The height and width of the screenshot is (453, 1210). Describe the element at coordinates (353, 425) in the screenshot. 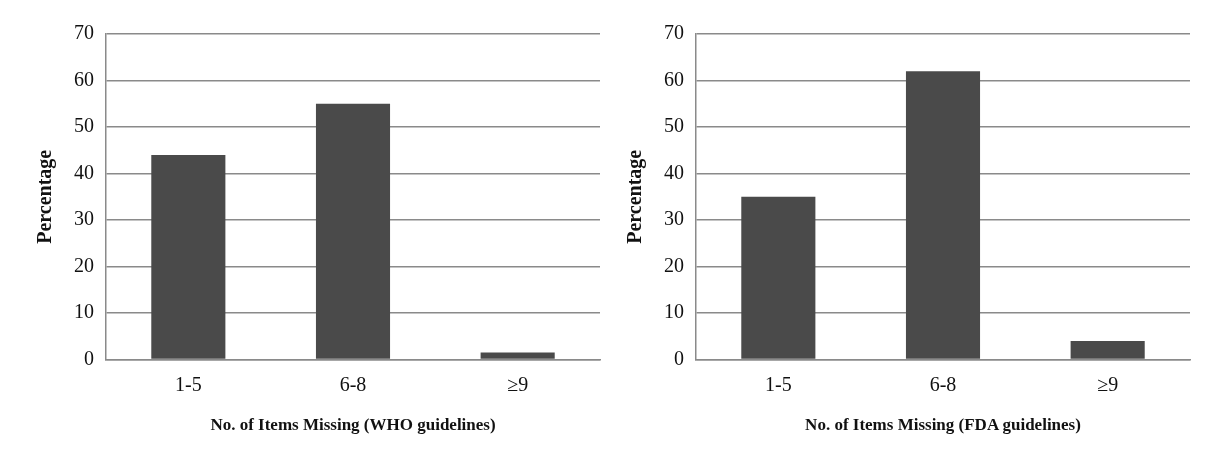

I see `x-axis-title: No. of Items Missing (WHO guidelines)` at that location.